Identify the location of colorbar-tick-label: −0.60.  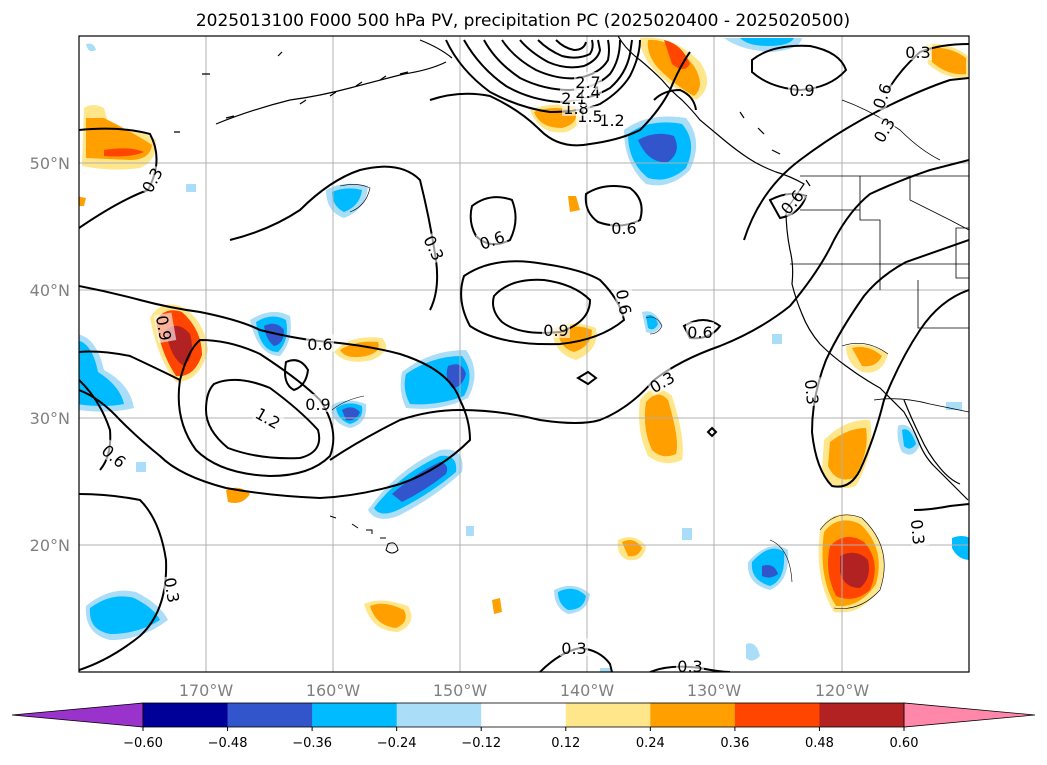
(143, 743).